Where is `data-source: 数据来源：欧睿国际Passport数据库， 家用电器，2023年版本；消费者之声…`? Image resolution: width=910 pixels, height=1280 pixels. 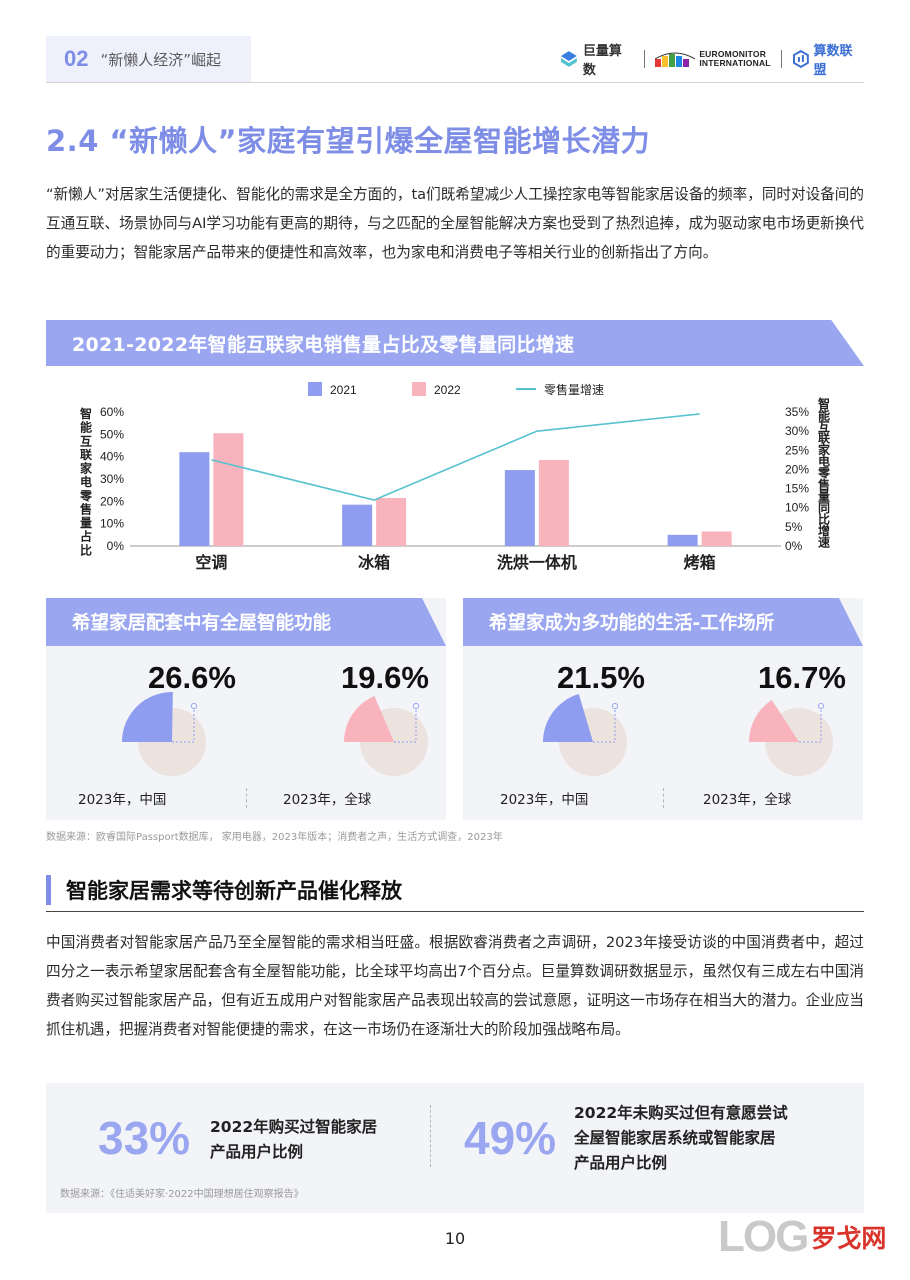 data-source: 数据来源：欧睿国际Passport数据库， 家用电器，2023年版本；消费者之声… is located at coordinates (274, 837).